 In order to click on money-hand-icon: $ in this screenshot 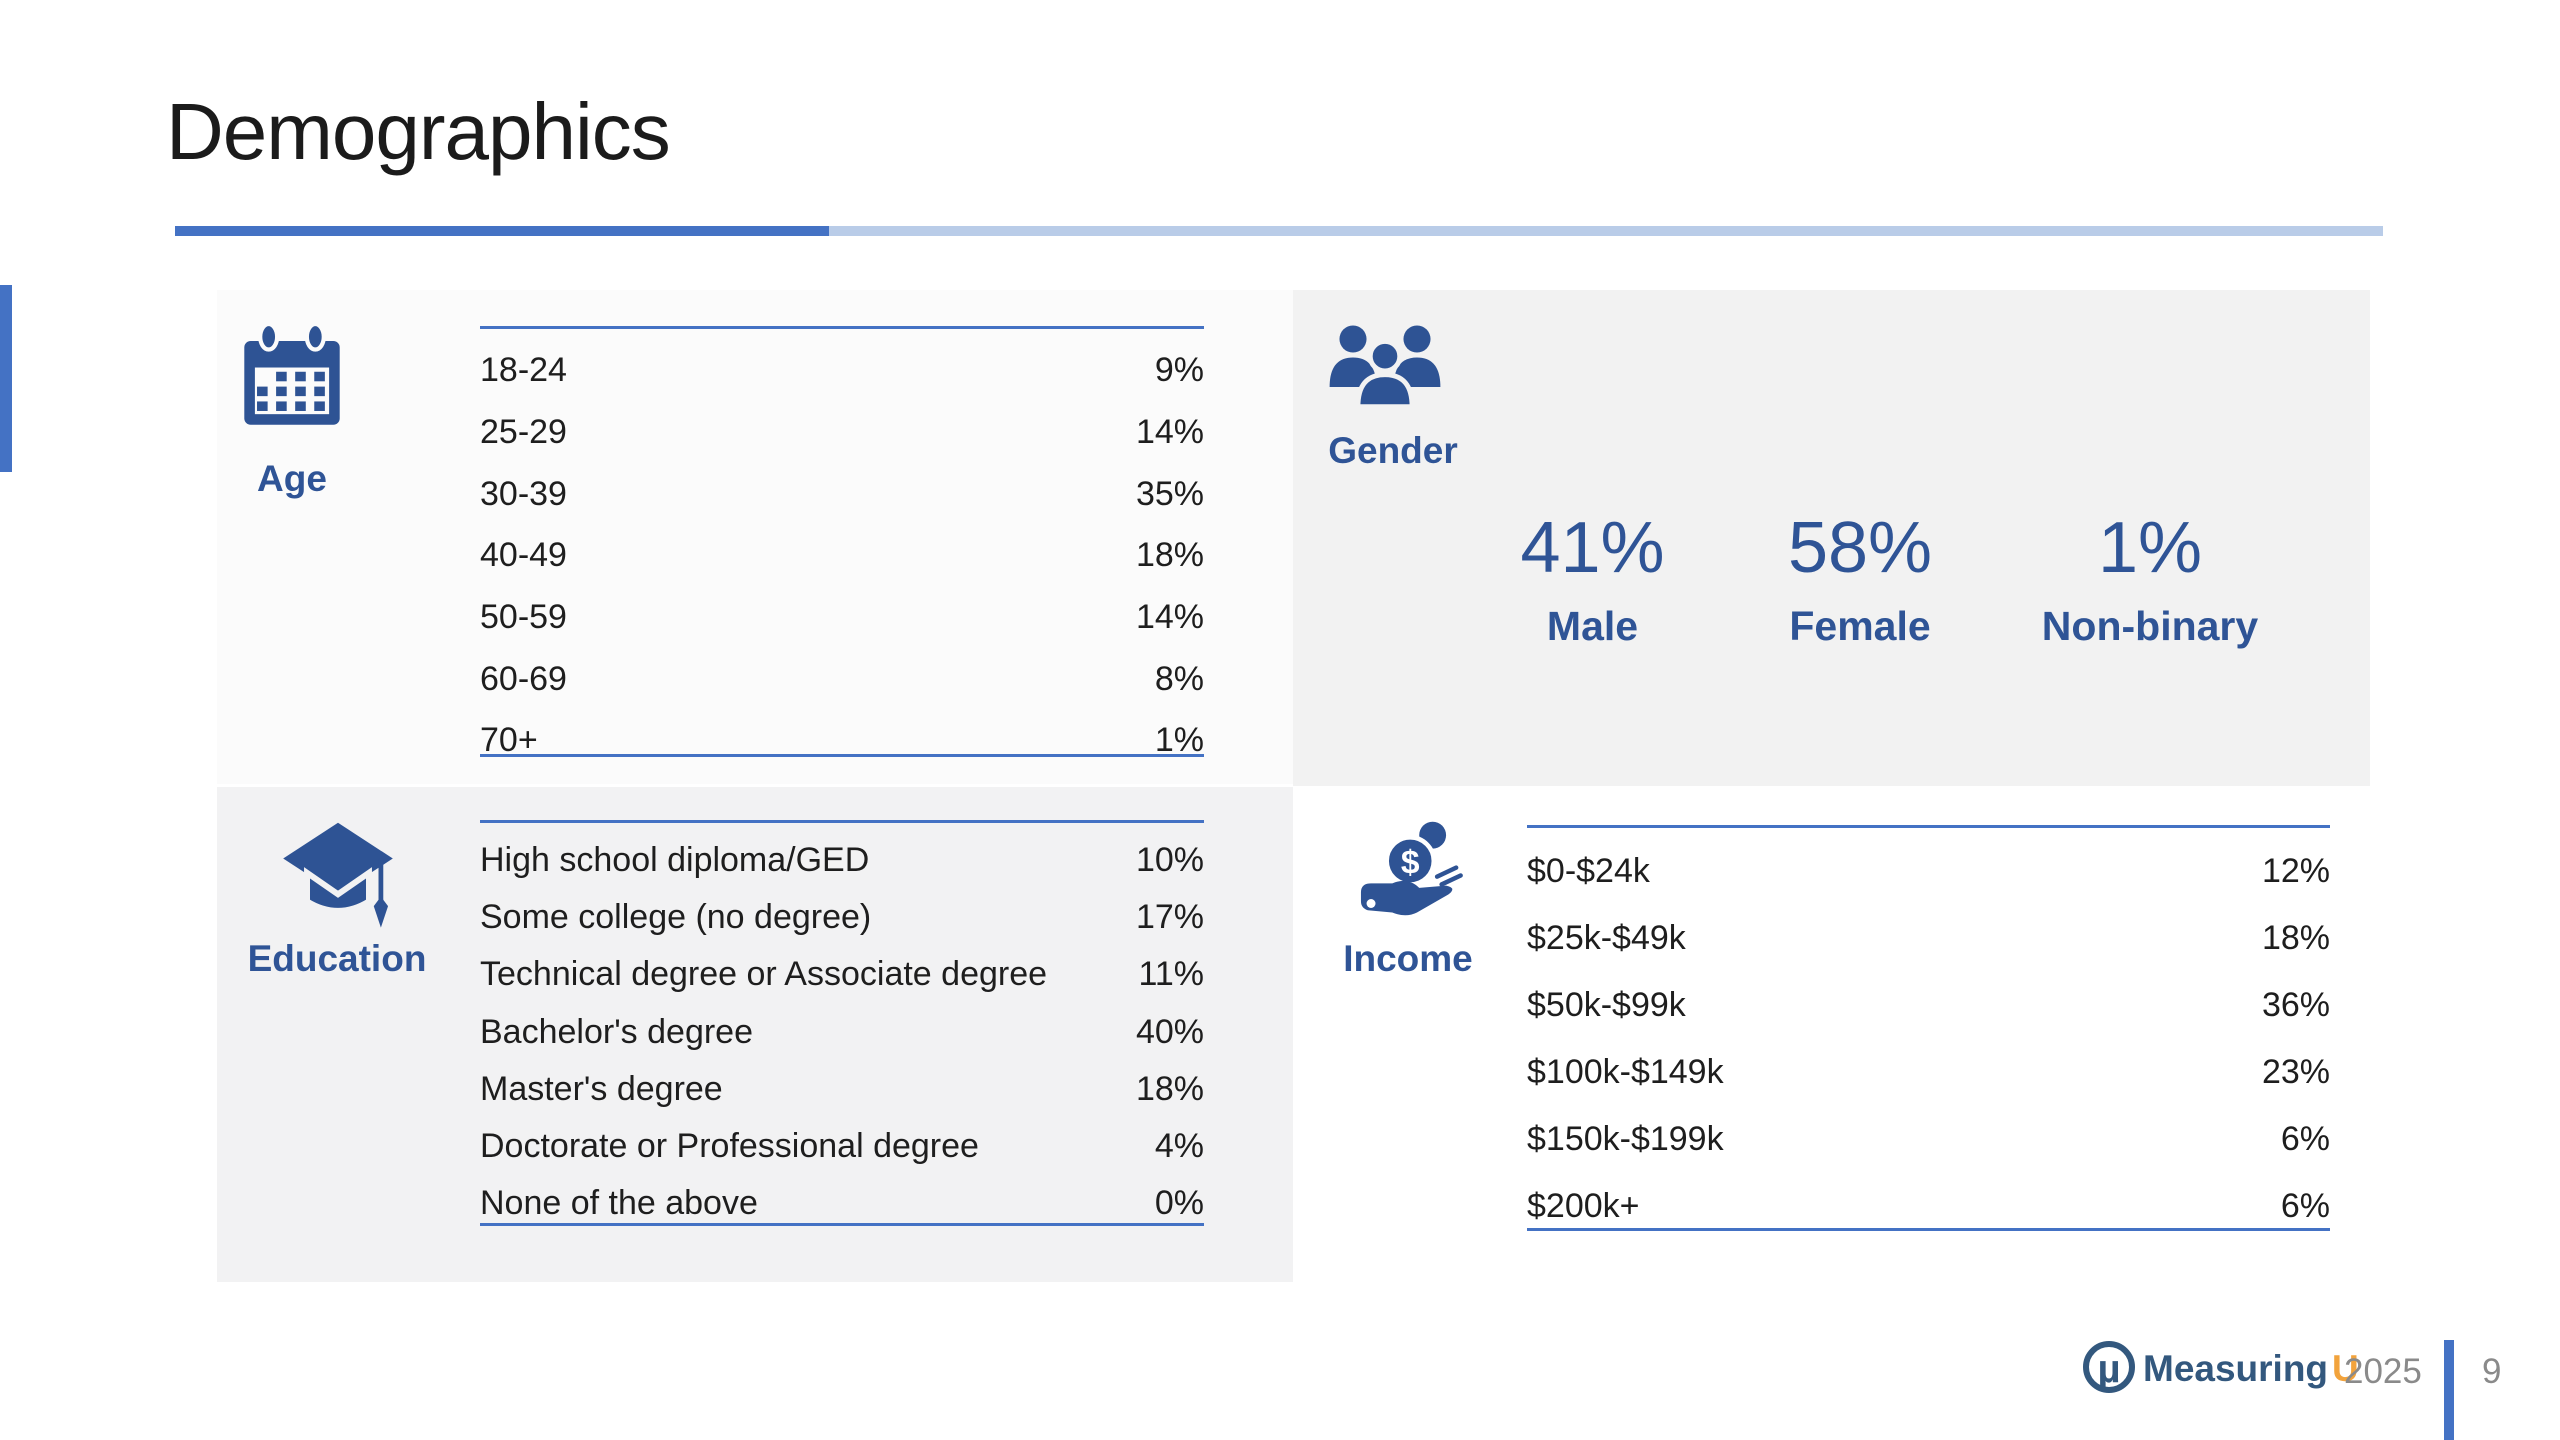, I will do `click(1408, 875)`.